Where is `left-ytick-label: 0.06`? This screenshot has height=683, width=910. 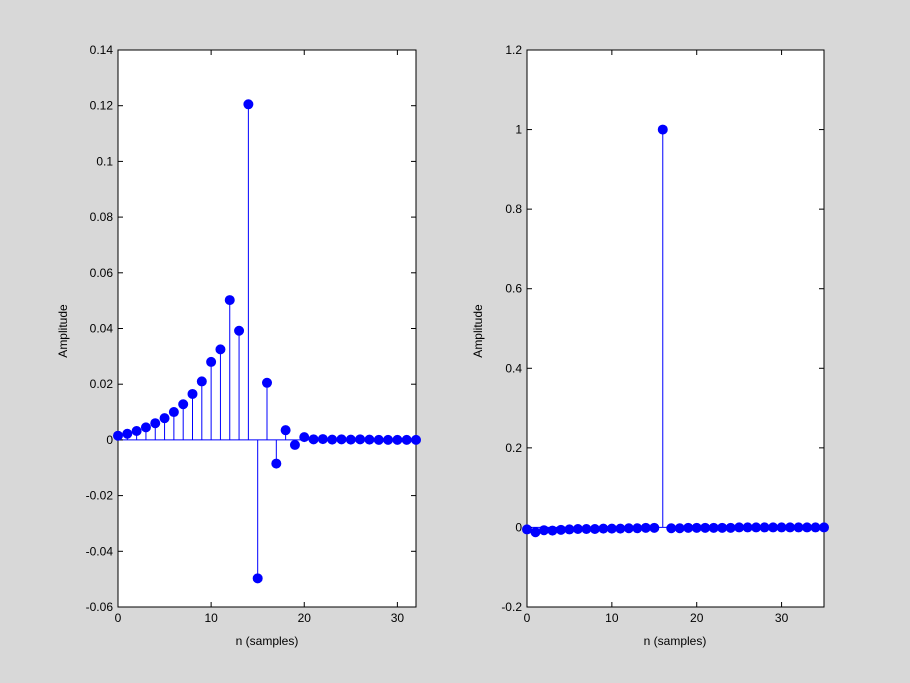 left-ytick-label: 0.06 is located at coordinates (102, 273).